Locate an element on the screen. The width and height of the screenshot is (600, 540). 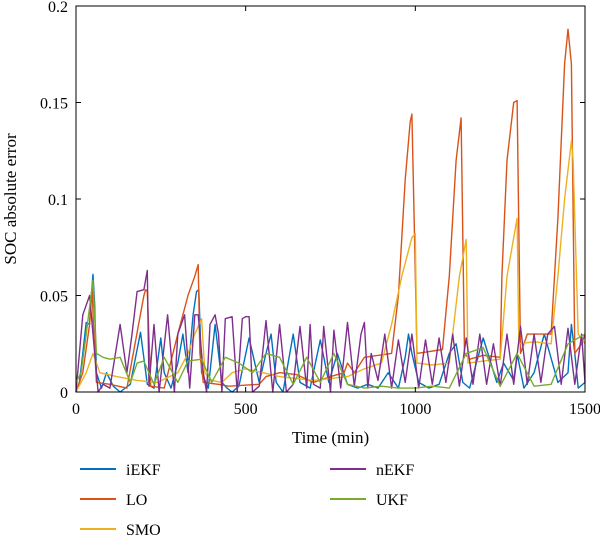
legend-item-lo: LO is located at coordinates (113, 500).